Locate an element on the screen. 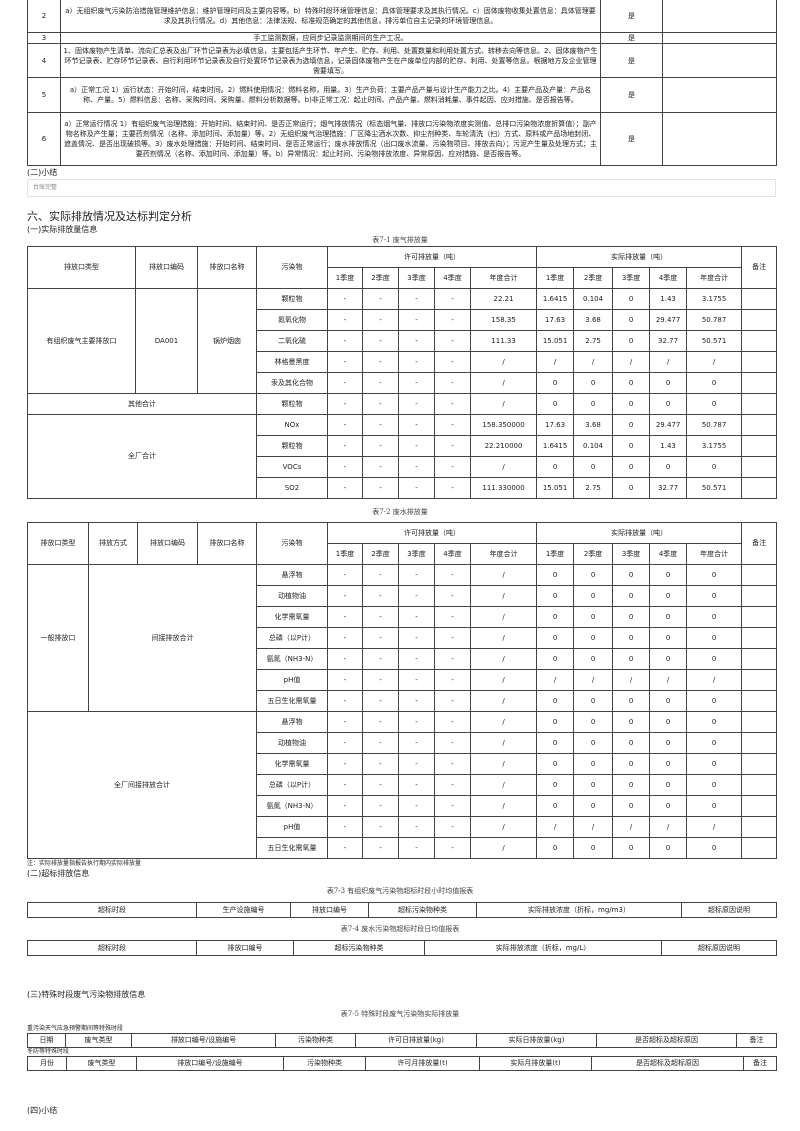 The height and width of the screenshot is (1131, 800). outlet-code: DA001 is located at coordinates (166, 341).